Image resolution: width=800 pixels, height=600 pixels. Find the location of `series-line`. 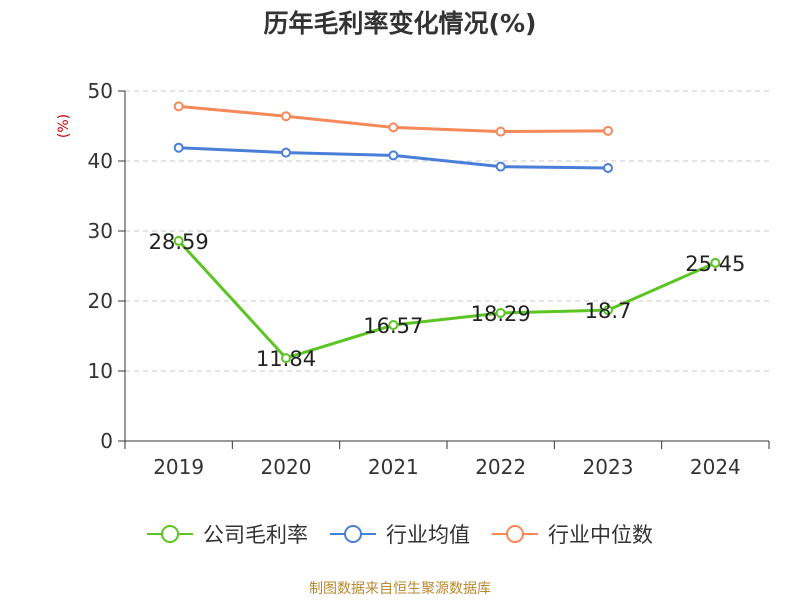

series-line is located at coordinates (447, 299).